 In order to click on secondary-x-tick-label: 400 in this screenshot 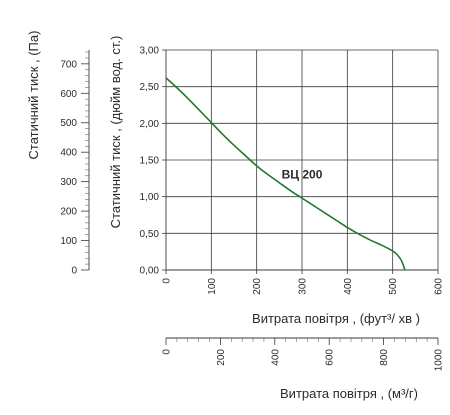, I will do `click(275, 357)`.